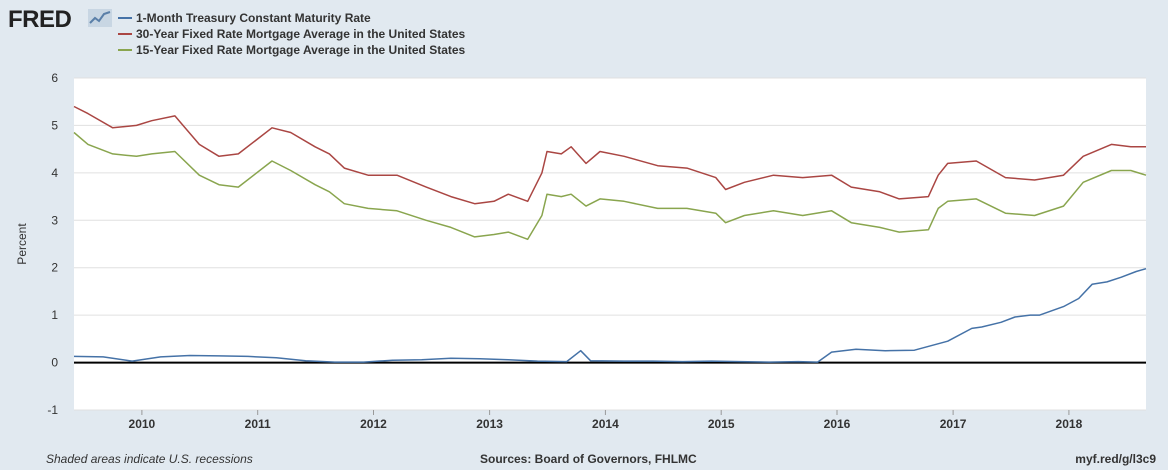 The width and height of the screenshot is (1168, 470). I want to click on y-tick-label: 6, so click(54, 78).